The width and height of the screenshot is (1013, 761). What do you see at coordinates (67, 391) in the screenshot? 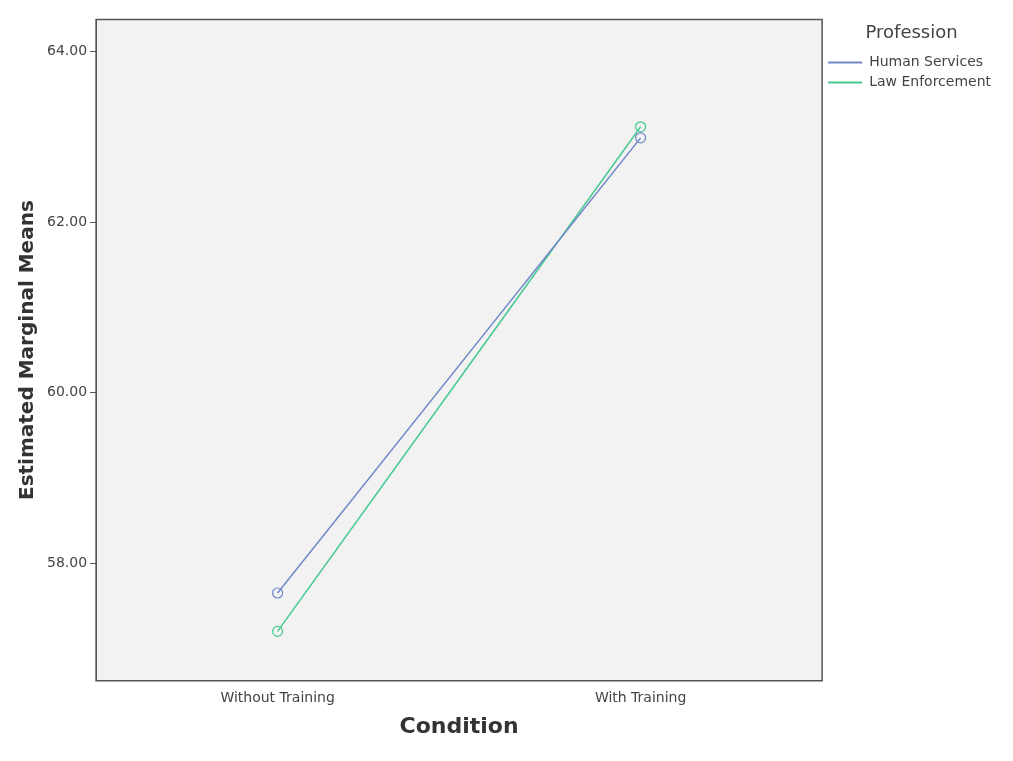
I see `y-tick-label: 60.00` at bounding box center [67, 391].